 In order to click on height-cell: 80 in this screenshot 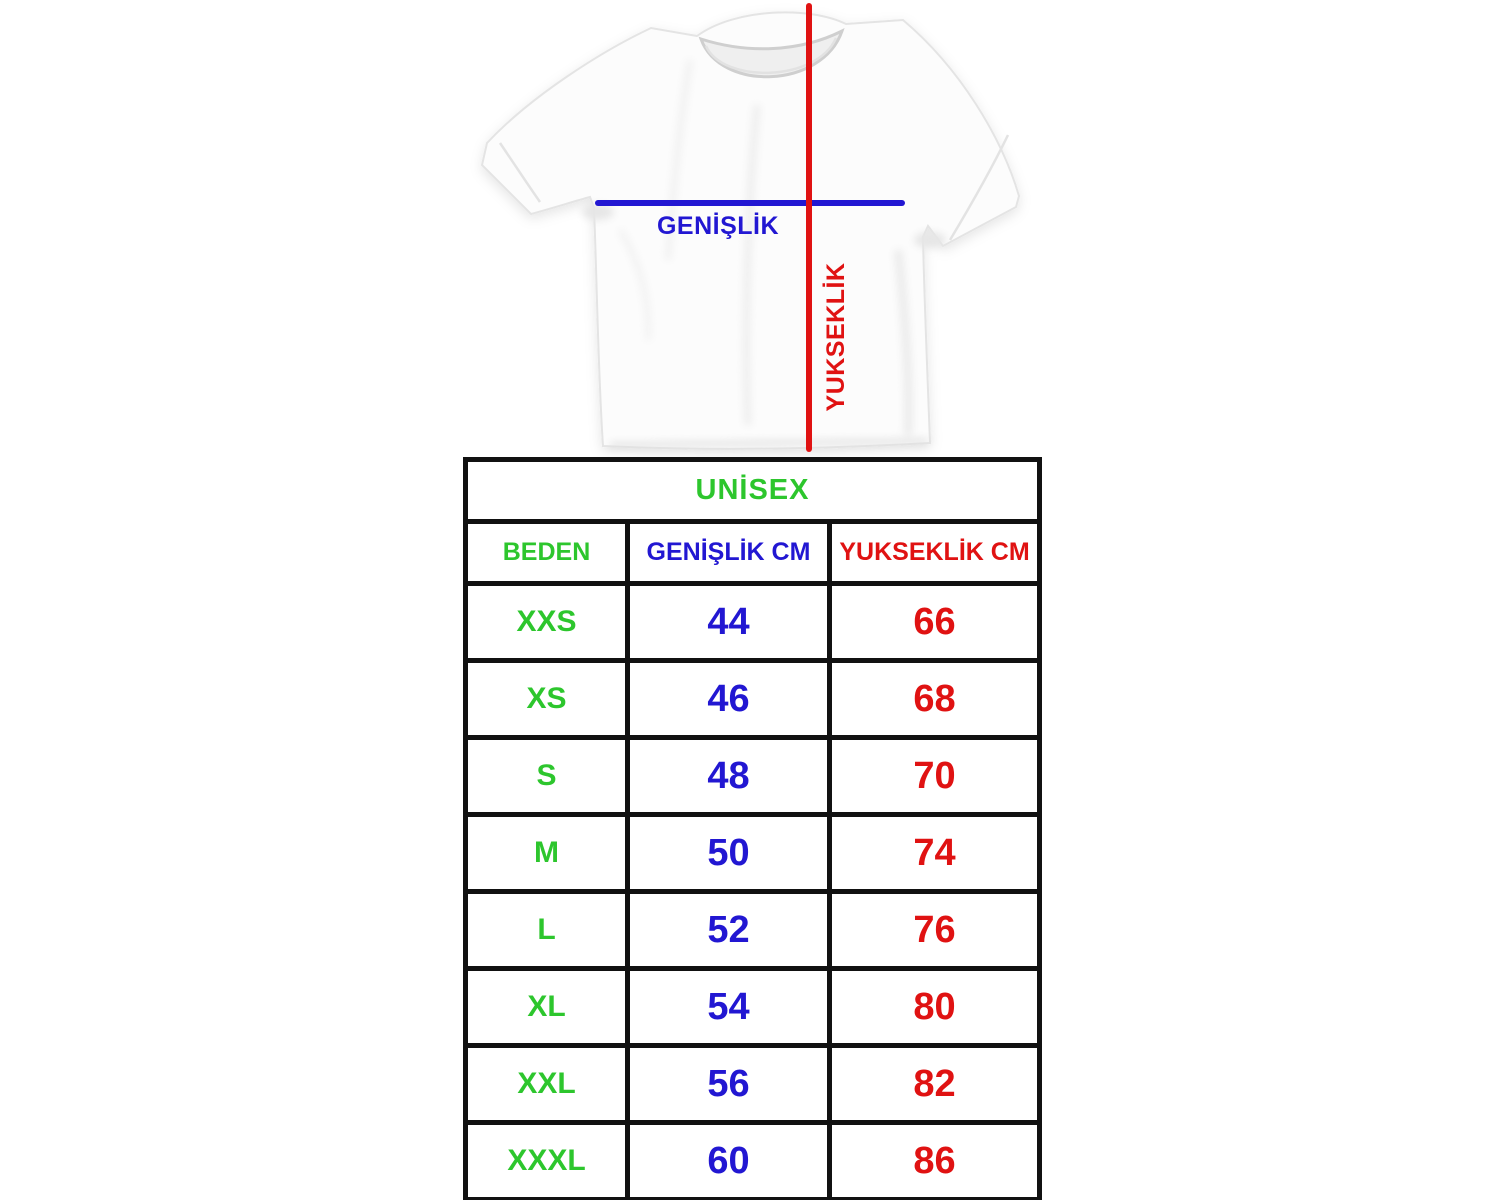, I will do `click(934, 1007)`.